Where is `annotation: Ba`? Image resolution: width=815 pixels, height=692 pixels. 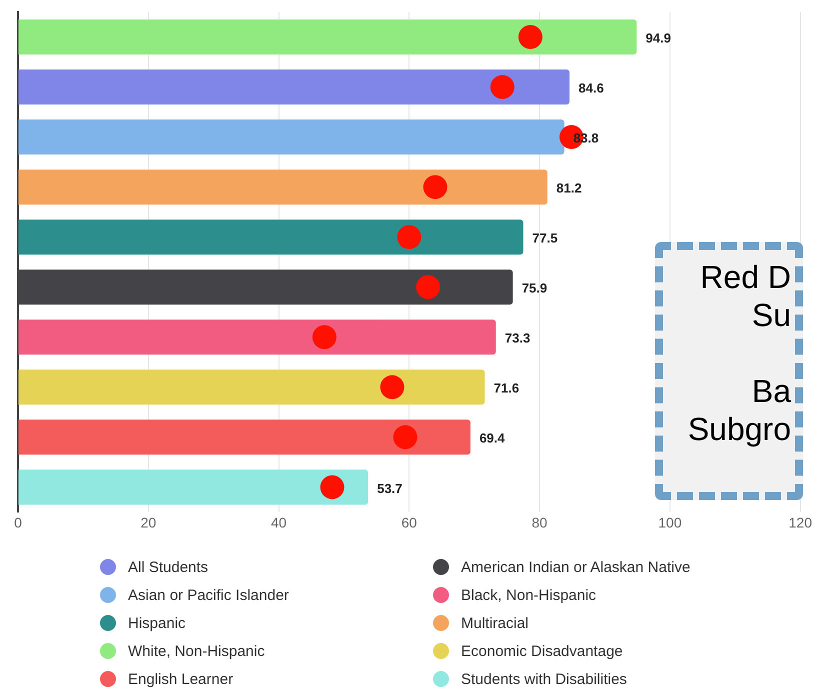 annotation: Ba is located at coordinates (770, 391).